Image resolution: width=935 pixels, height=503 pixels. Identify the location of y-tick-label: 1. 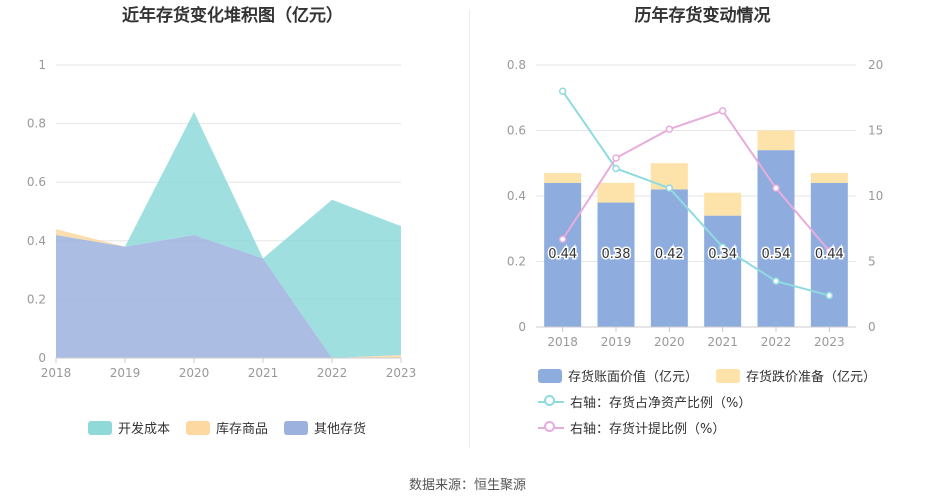
(42, 65).